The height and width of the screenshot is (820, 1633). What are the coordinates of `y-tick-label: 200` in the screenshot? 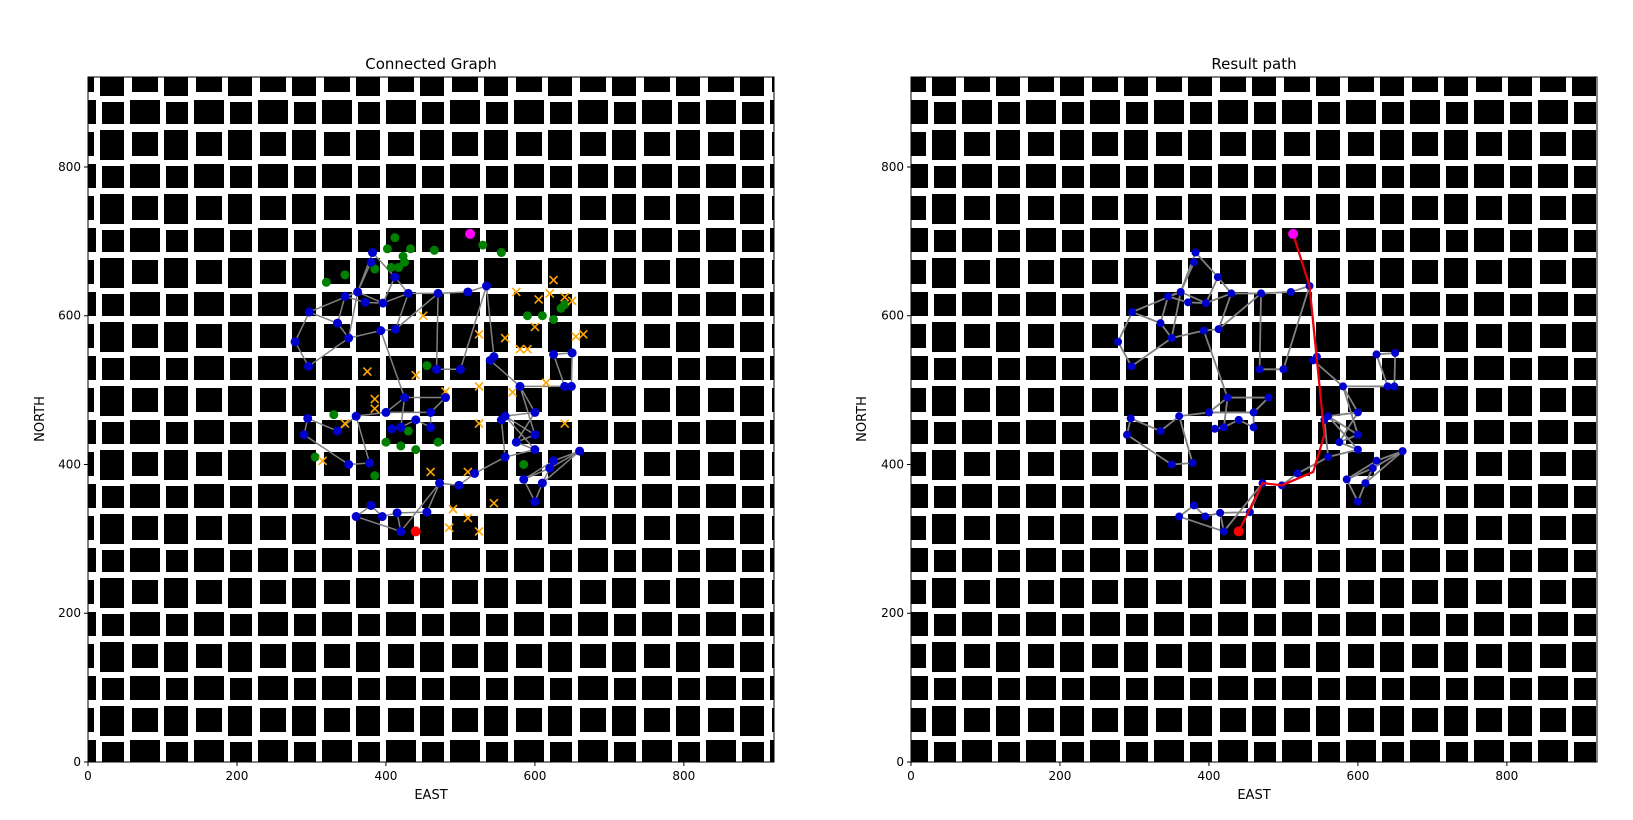 It's located at (892, 613).